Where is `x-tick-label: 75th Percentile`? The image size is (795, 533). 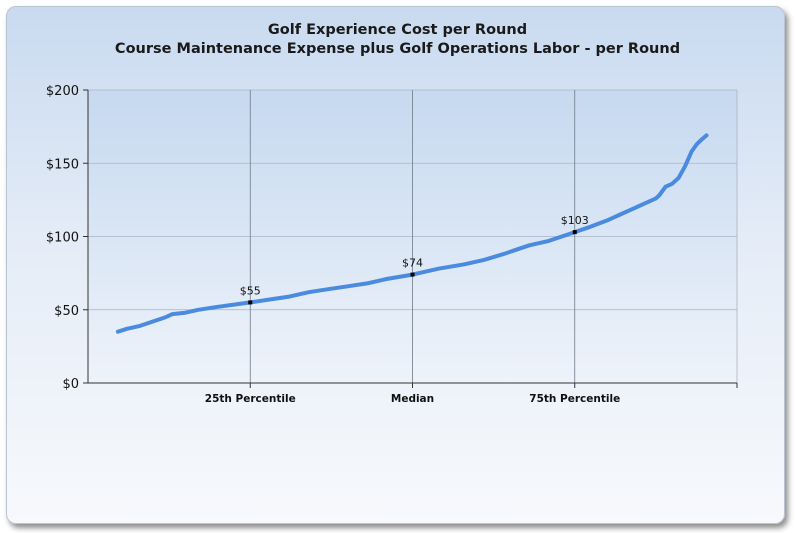 x-tick-label: 75th Percentile is located at coordinates (574, 399).